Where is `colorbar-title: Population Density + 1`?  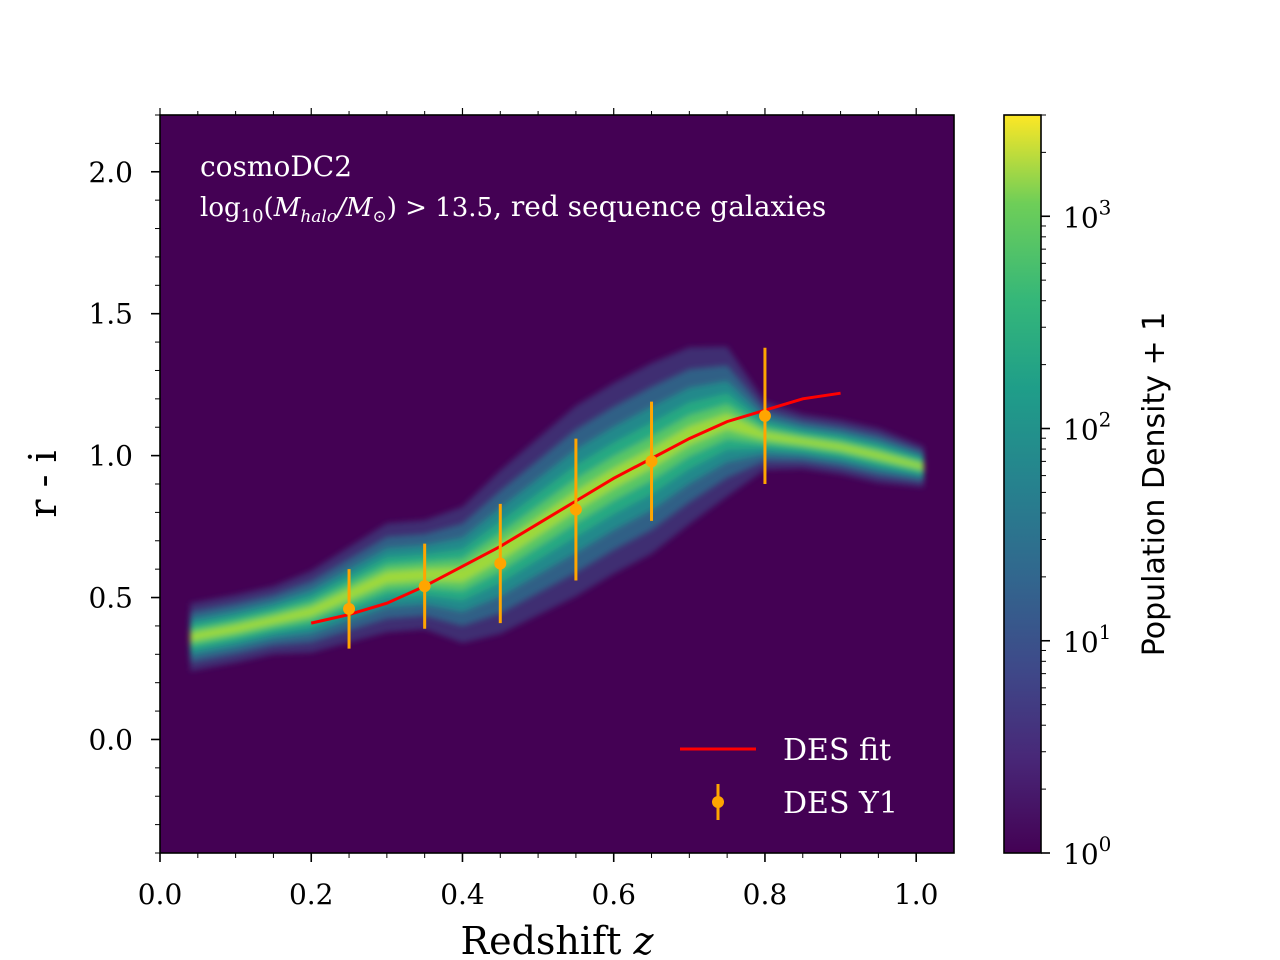 colorbar-title: Population Density + 1 is located at coordinates (1154, 484).